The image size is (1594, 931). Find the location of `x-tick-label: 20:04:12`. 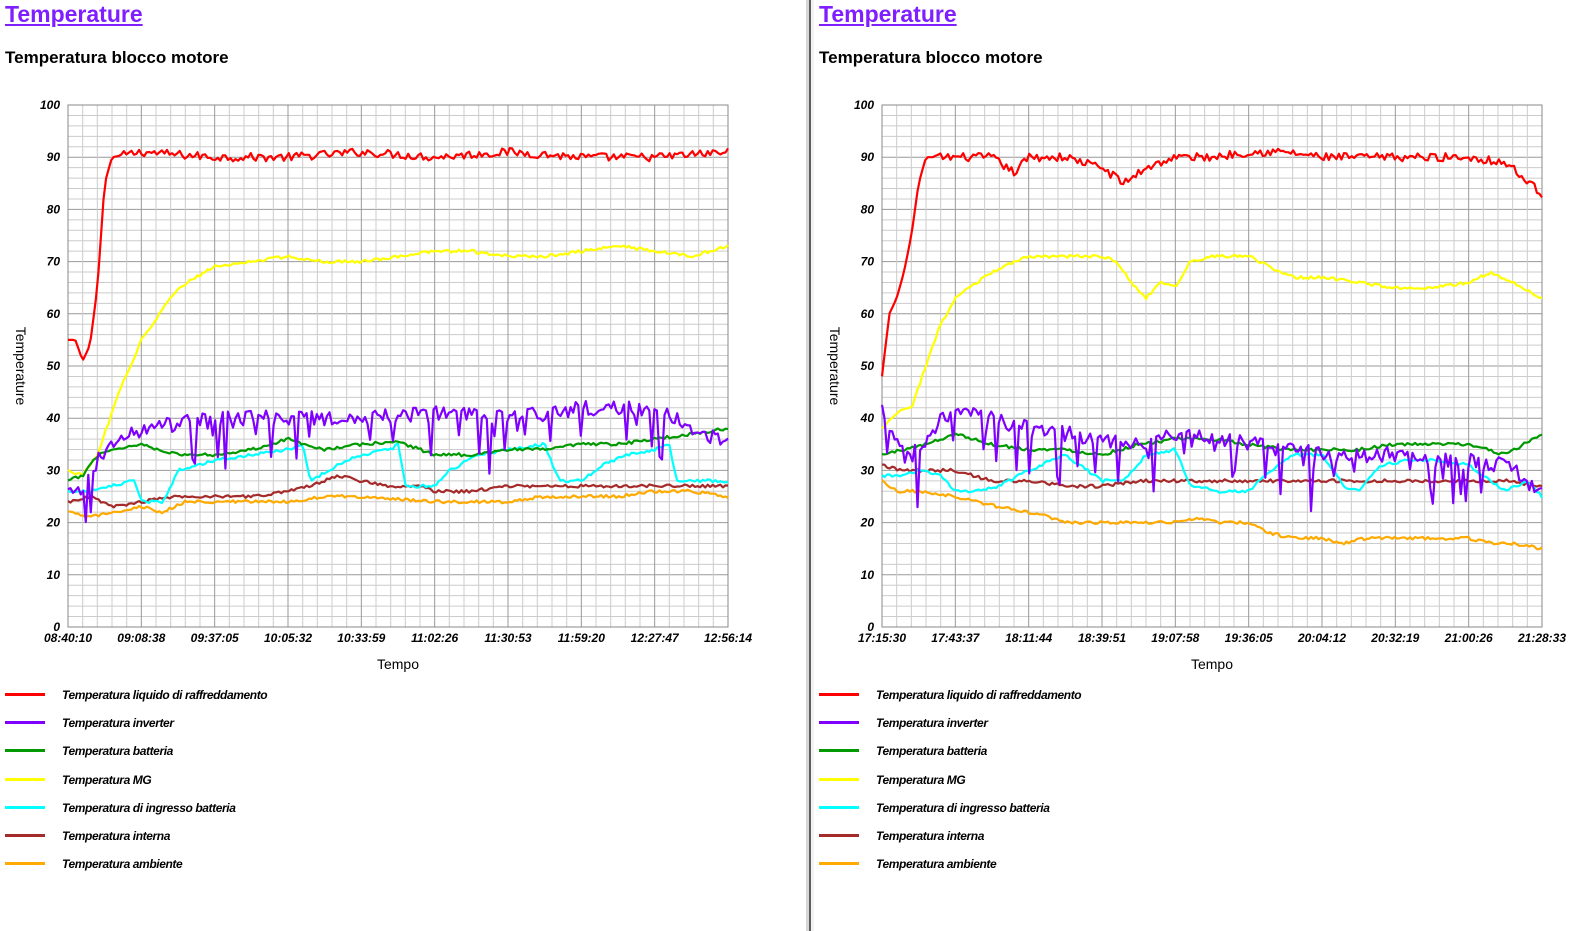

x-tick-label: 20:04:12 is located at coordinates (1321, 638).